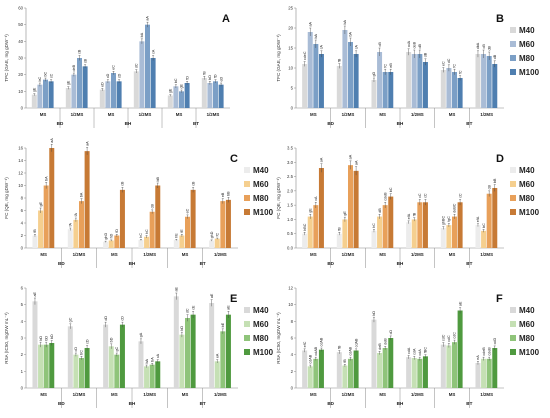  Describe the element at coordinates (350, 206) in the screenshot. I see `bar-1-2MS-BD-M80` at that location.